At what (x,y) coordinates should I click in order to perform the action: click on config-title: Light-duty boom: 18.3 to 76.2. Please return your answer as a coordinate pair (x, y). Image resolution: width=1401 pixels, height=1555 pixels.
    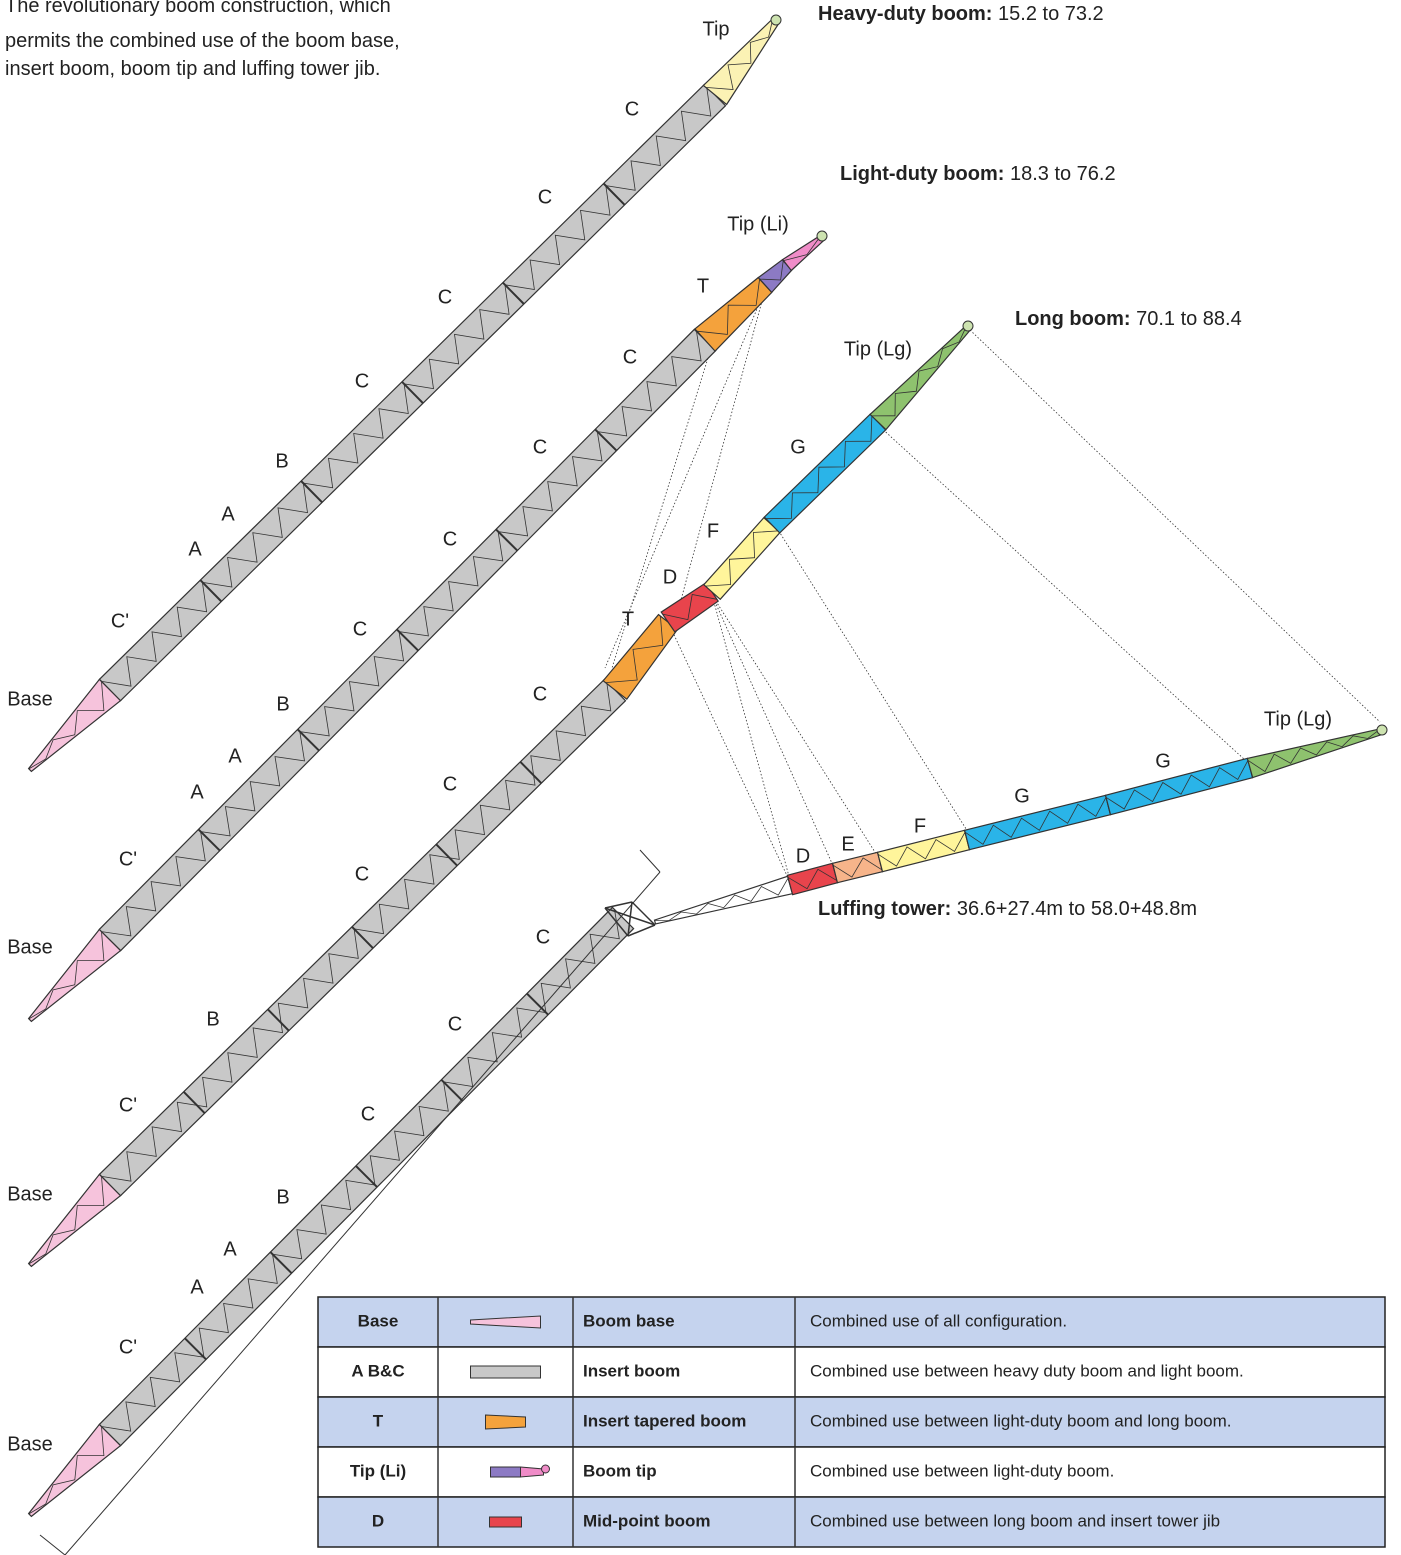
    Looking at the image, I should click on (978, 174).